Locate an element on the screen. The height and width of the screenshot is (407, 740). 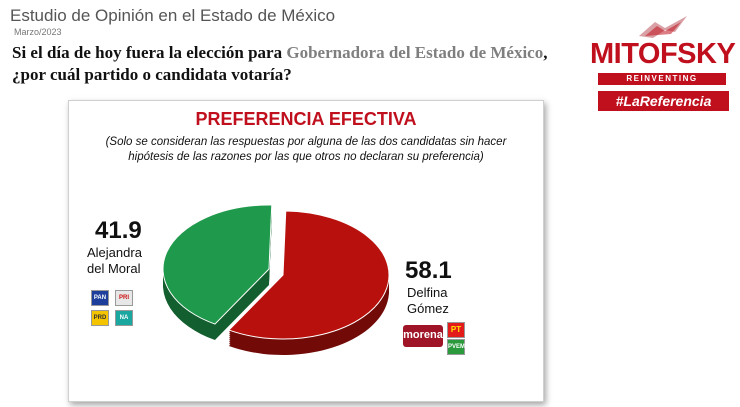
party-pan-icon: PAN is located at coordinates (100, 298).